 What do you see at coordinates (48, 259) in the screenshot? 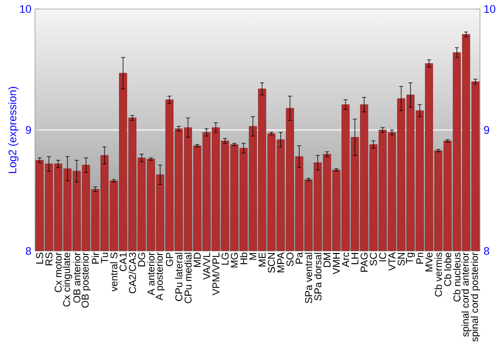
I see `x-tick-label: RS` at bounding box center [48, 259].